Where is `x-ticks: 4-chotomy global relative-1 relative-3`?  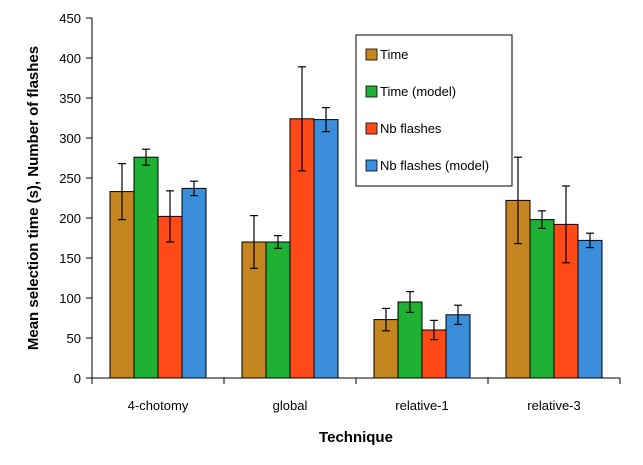 x-ticks: 4-chotomy global relative-1 relative-3 is located at coordinates (356, 395).